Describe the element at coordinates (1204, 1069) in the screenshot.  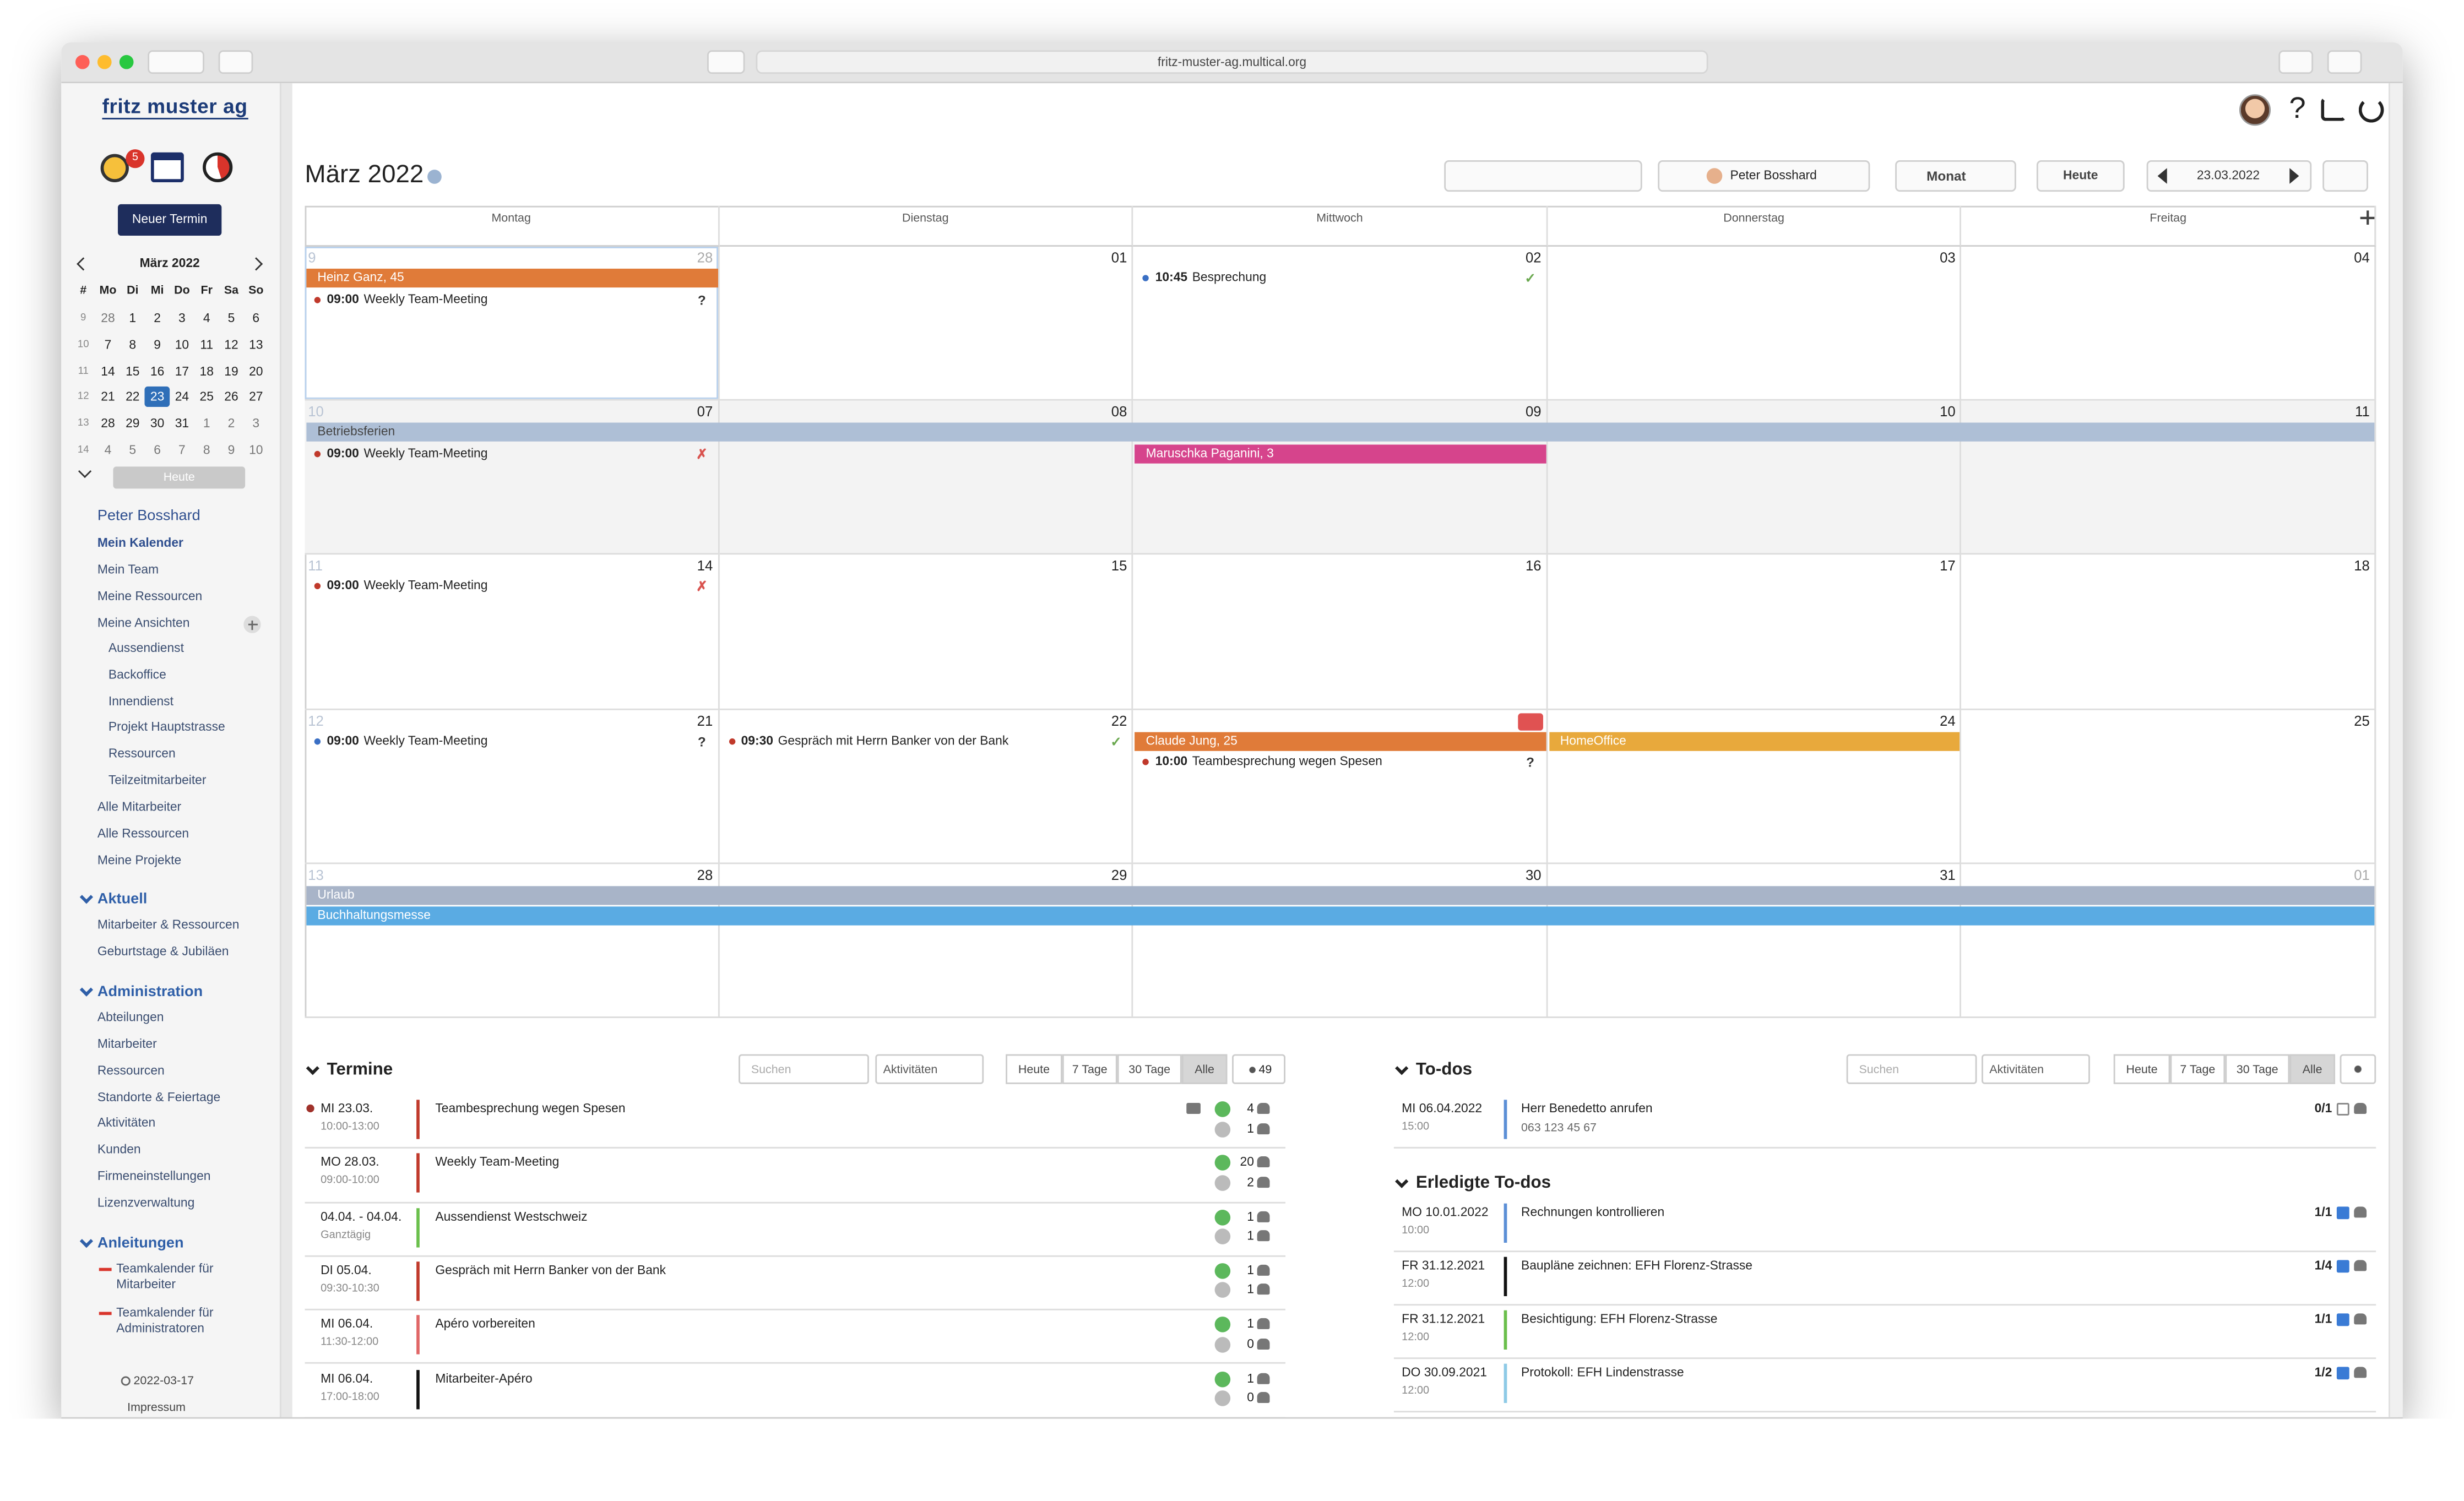
I see `range-button: Alle` at that location.